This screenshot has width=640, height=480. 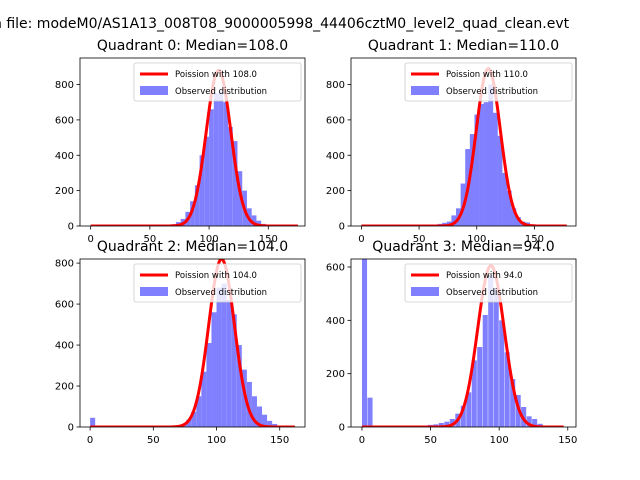 I want to click on legend-label-poisson: Poission with 108.0, so click(x=216, y=75).